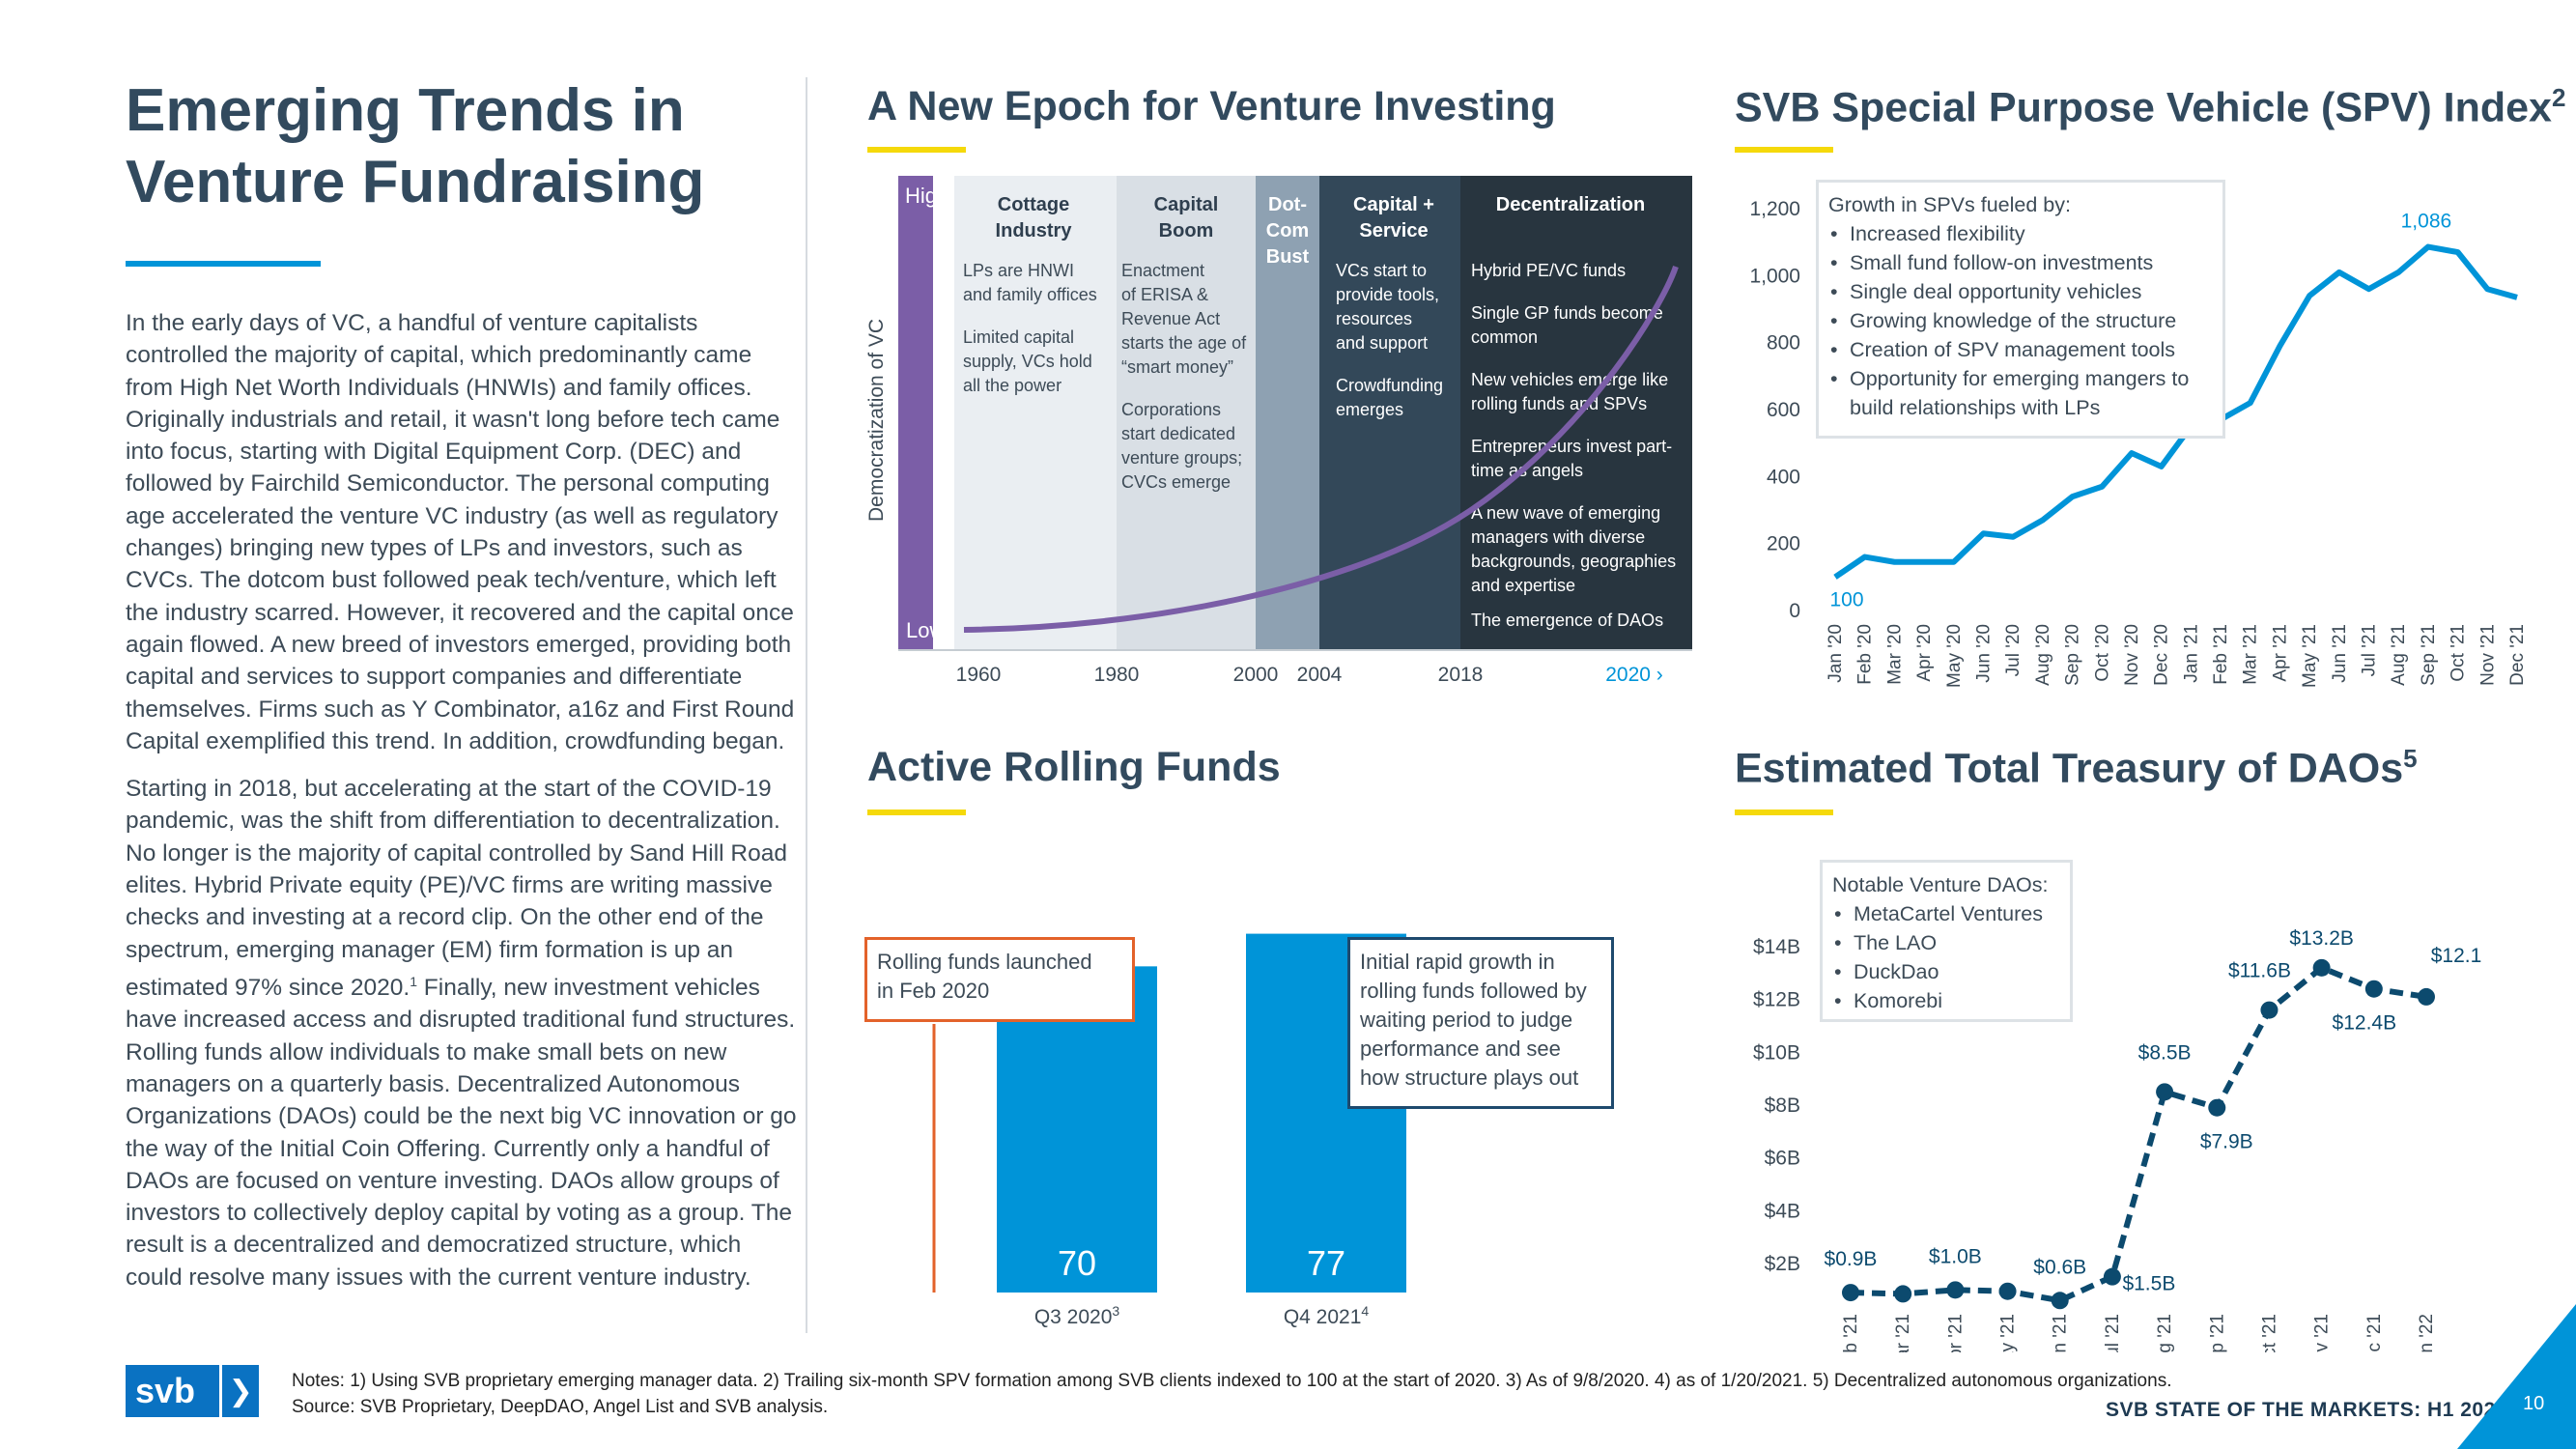  Describe the element at coordinates (2310, 656) in the screenshot. I see `x-tick-label: May '21` at that location.